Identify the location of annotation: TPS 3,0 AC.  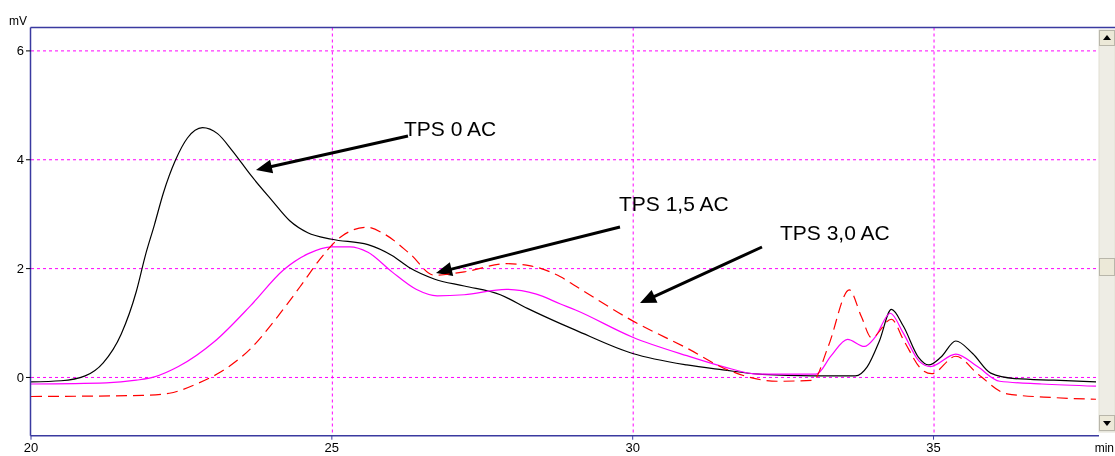
(835, 232).